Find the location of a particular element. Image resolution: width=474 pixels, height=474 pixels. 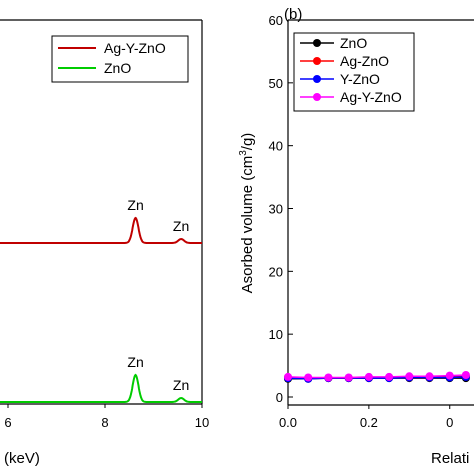

x-tick-label: 0 is located at coordinates (449, 422).